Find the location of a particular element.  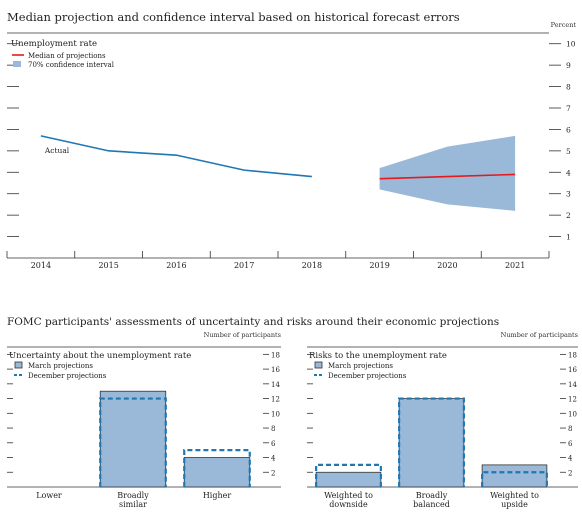

legend-median-label: Median of projections is located at coordinates (67, 56).